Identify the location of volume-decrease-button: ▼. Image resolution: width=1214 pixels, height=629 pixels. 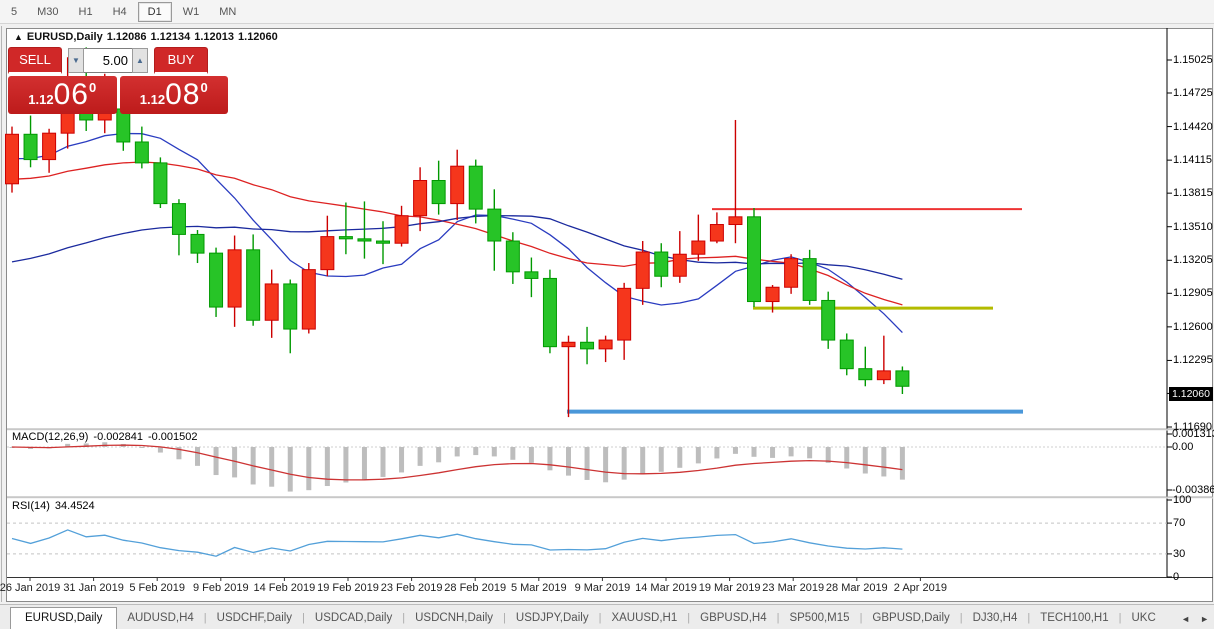
(76, 60).